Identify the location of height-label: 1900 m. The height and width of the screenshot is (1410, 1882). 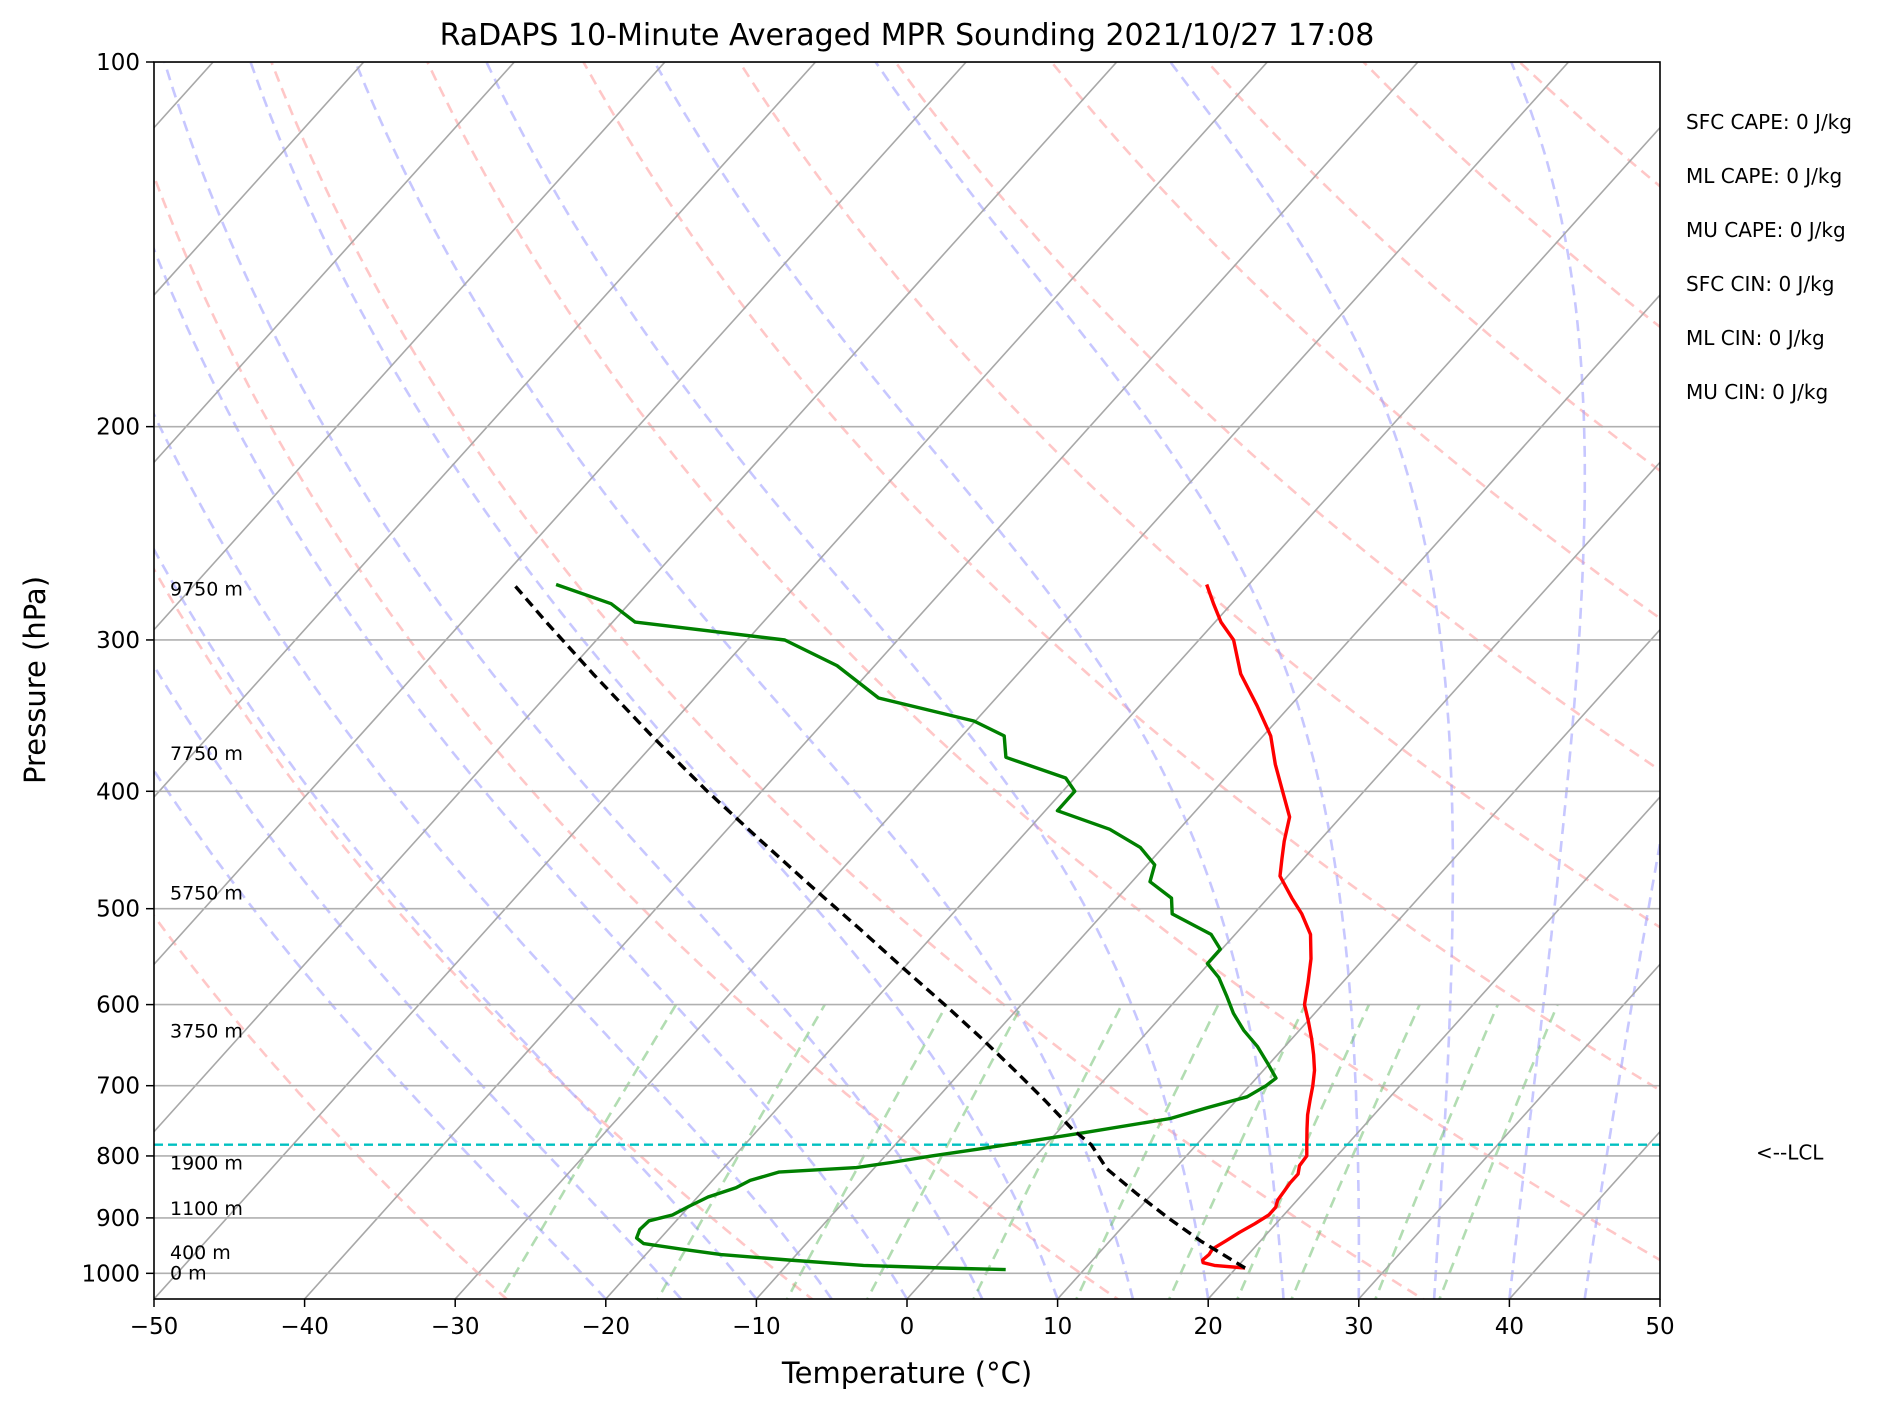
(206, 1163).